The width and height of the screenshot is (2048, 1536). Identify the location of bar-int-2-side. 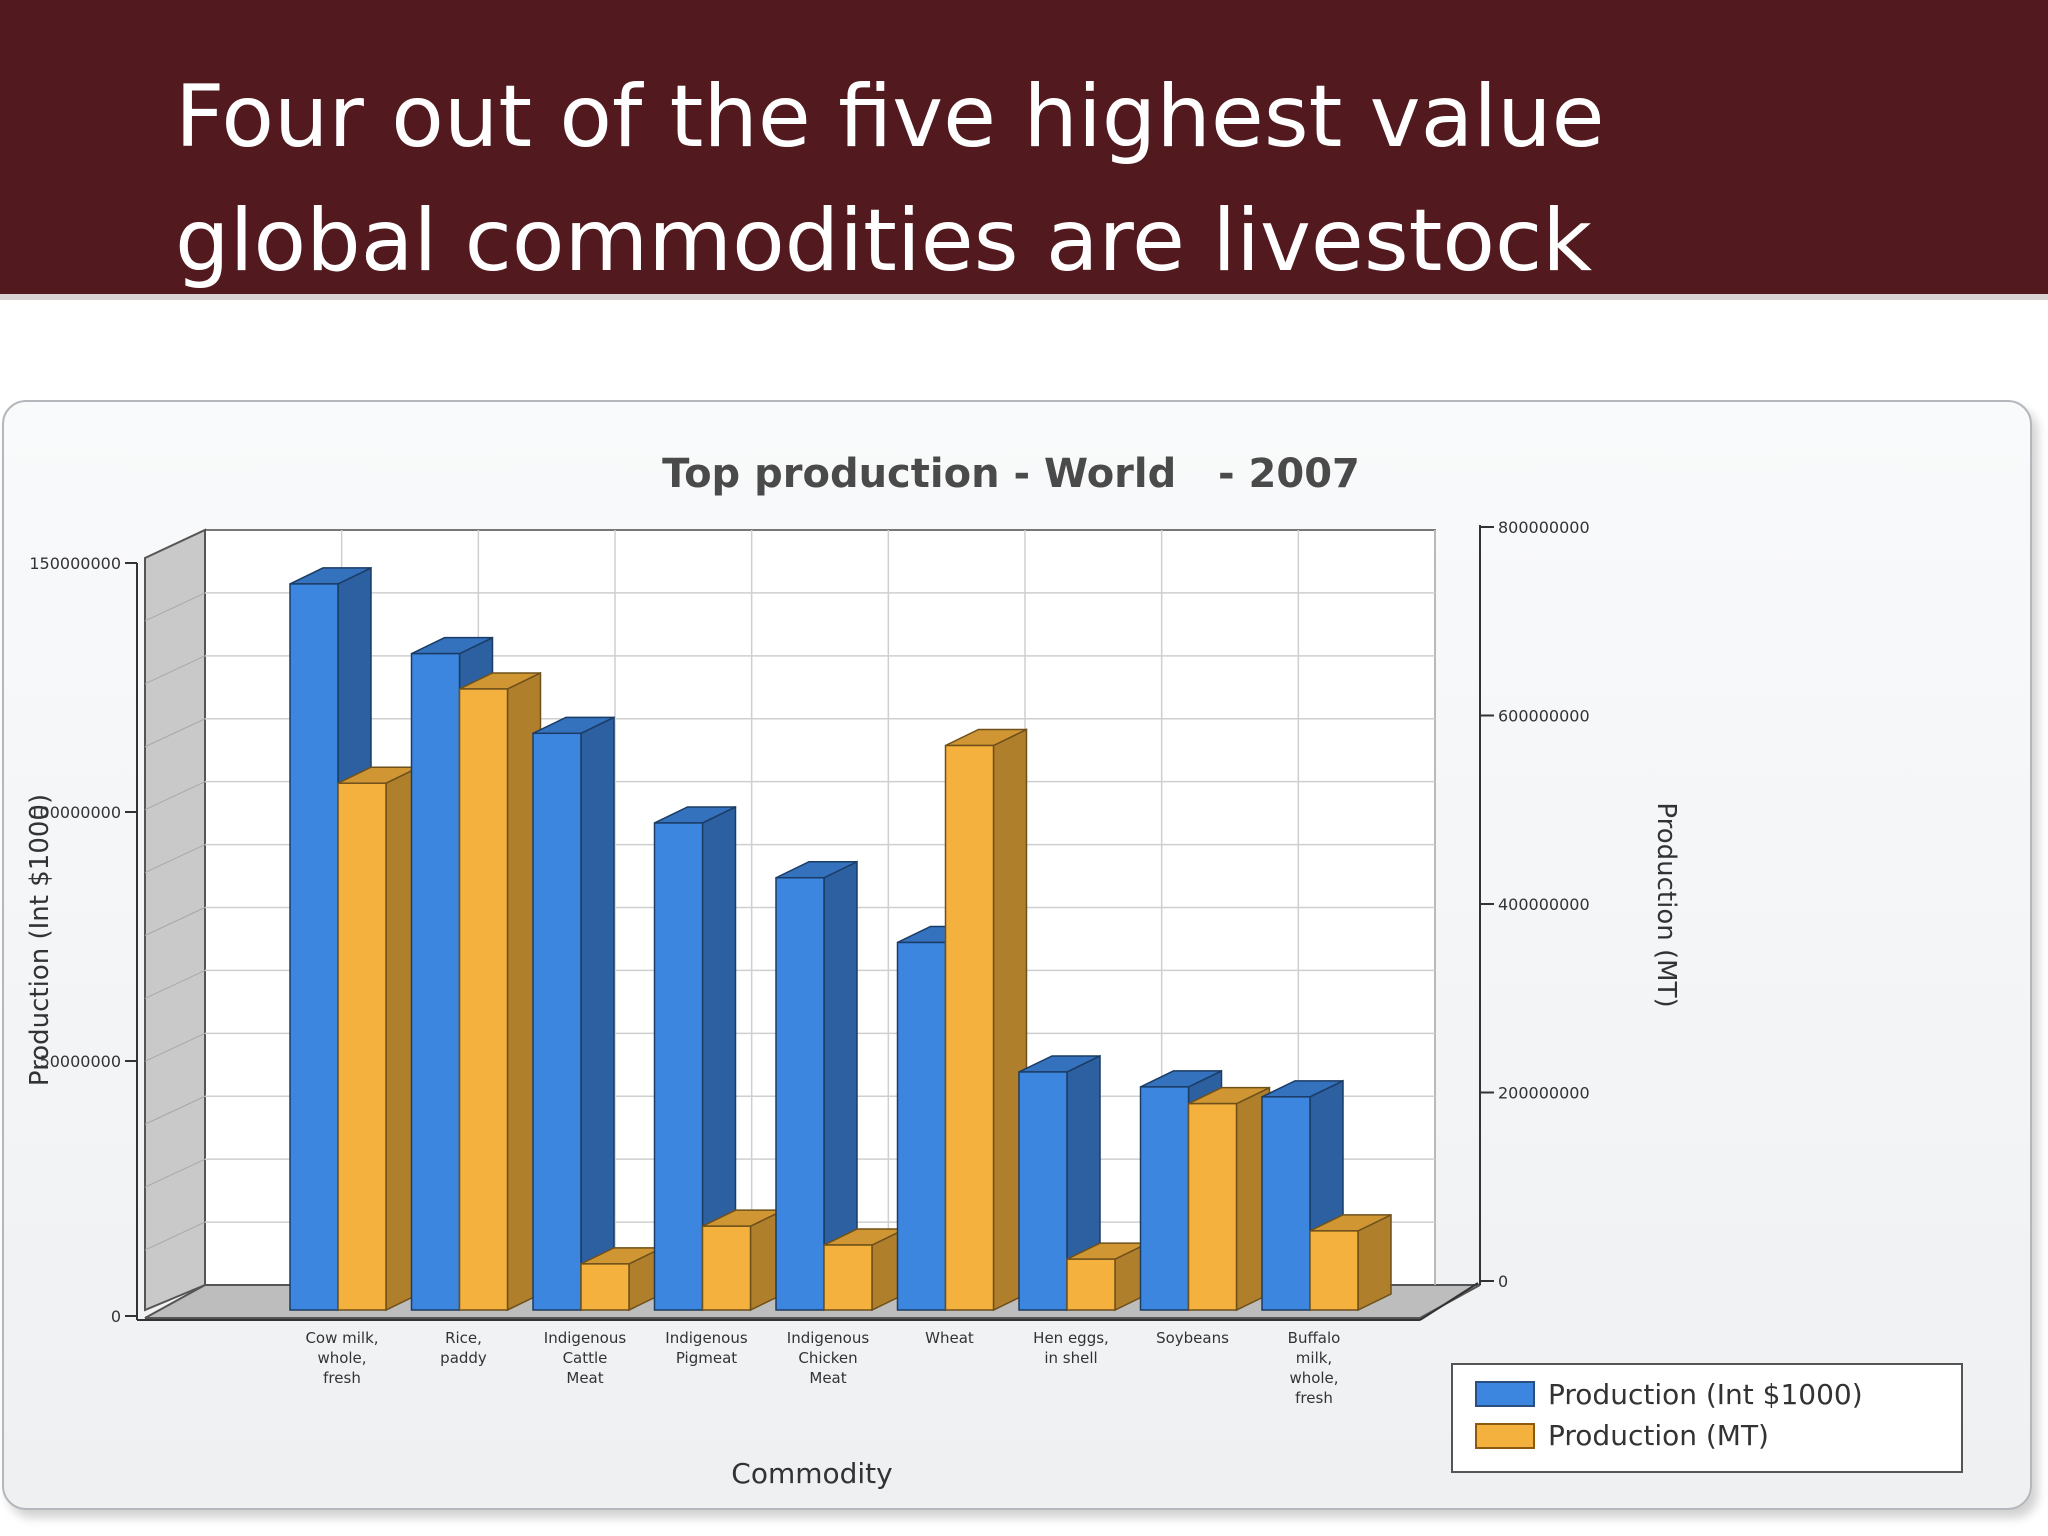
(597, 1014).